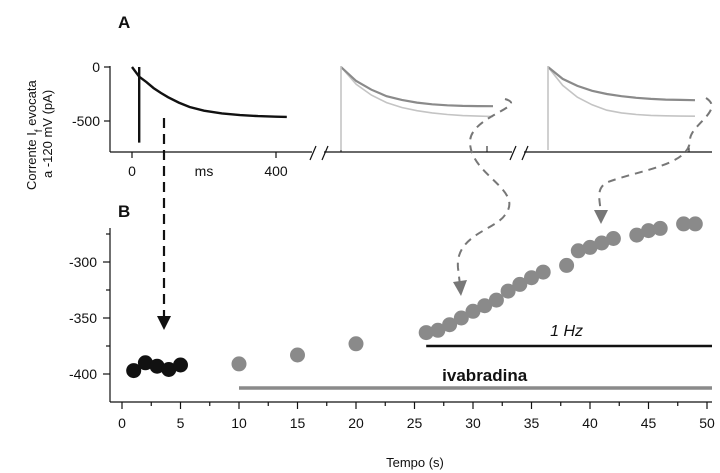 The height and width of the screenshot is (473, 720). Describe the element at coordinates (124, 211) in the screenshot. I see `panel-b-label: B` at that location.